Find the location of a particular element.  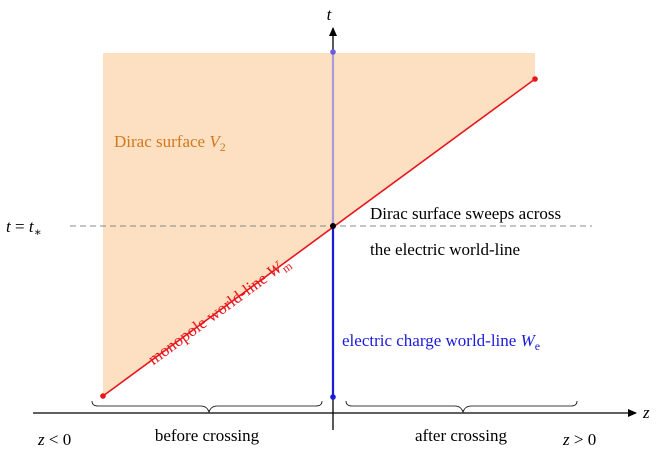

dirac-surface-label: Dirac surface V2 is located at coordinates (170, 143).